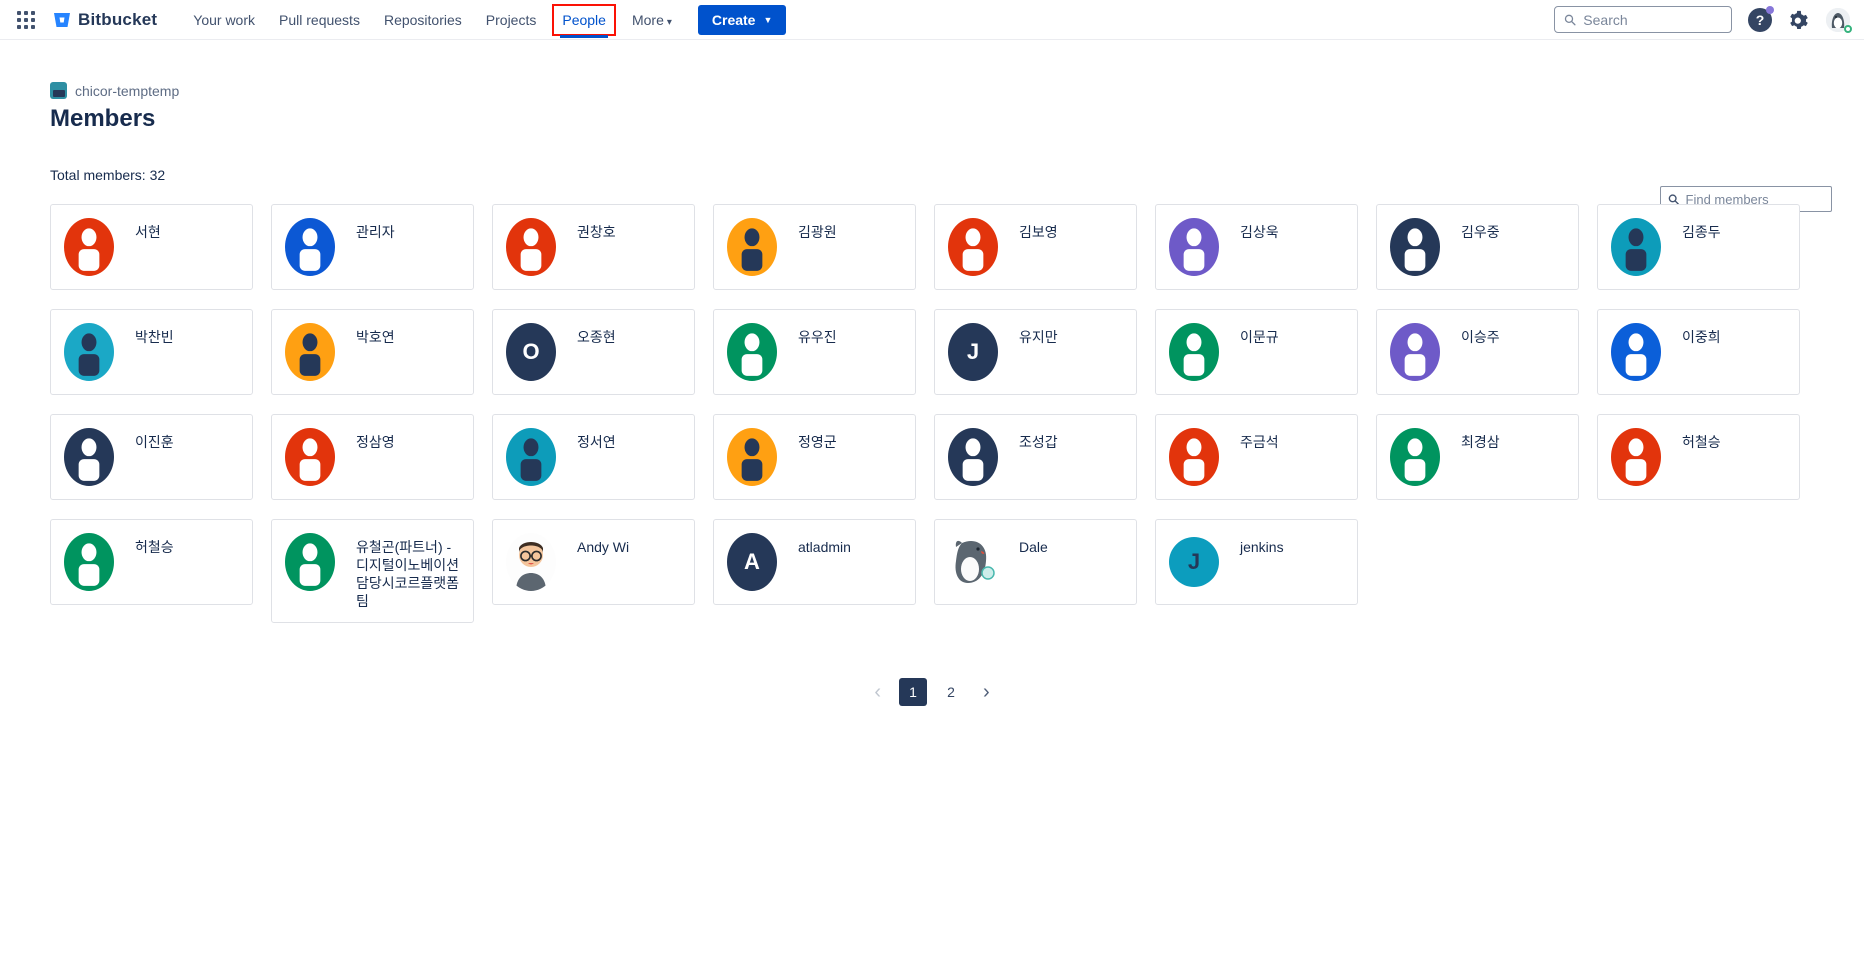 Image resolution: width=1864 pixels, height=953 pixels. Describe the element at coordinates (224, 19) in the screenshot. I see `nav-item-your-work: Your work` at that location.